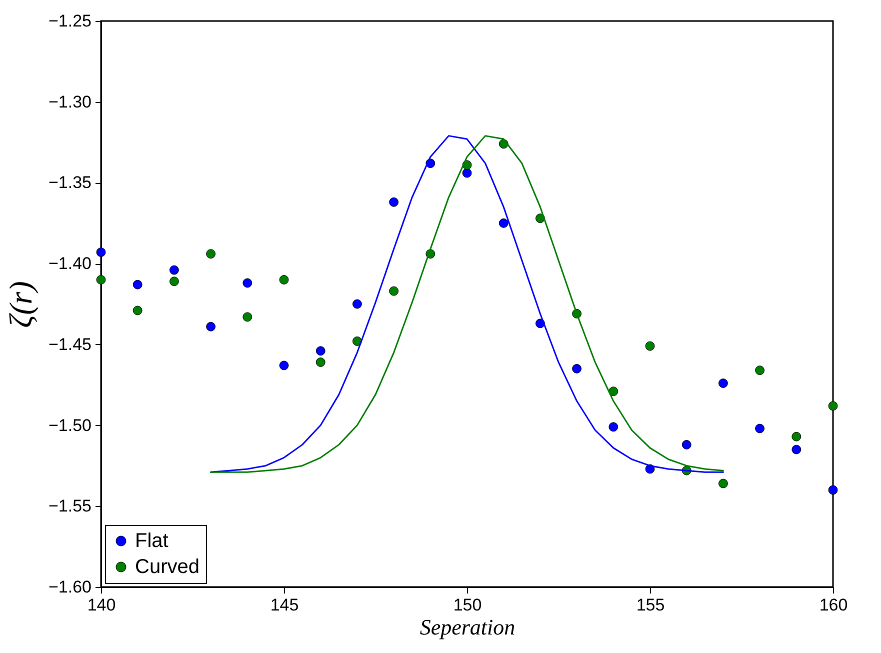  I want to click on y-tick-label: −1.30, so click(70, 102).